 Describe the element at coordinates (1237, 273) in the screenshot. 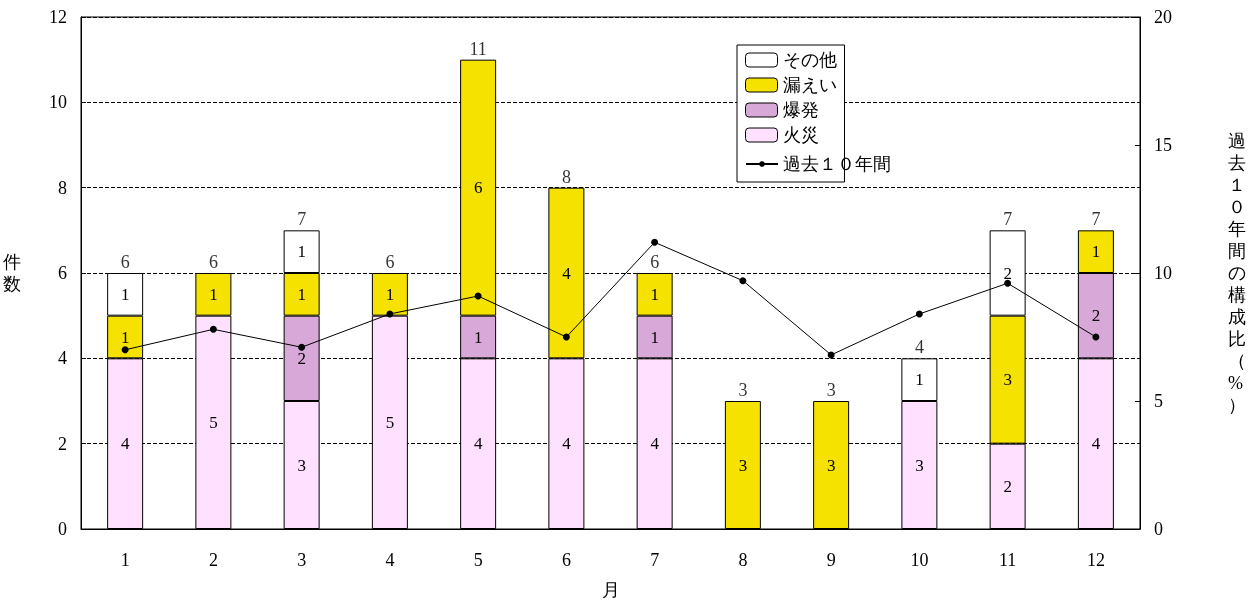

I see `text: 過去１０年間の構成比（%）` at that location.